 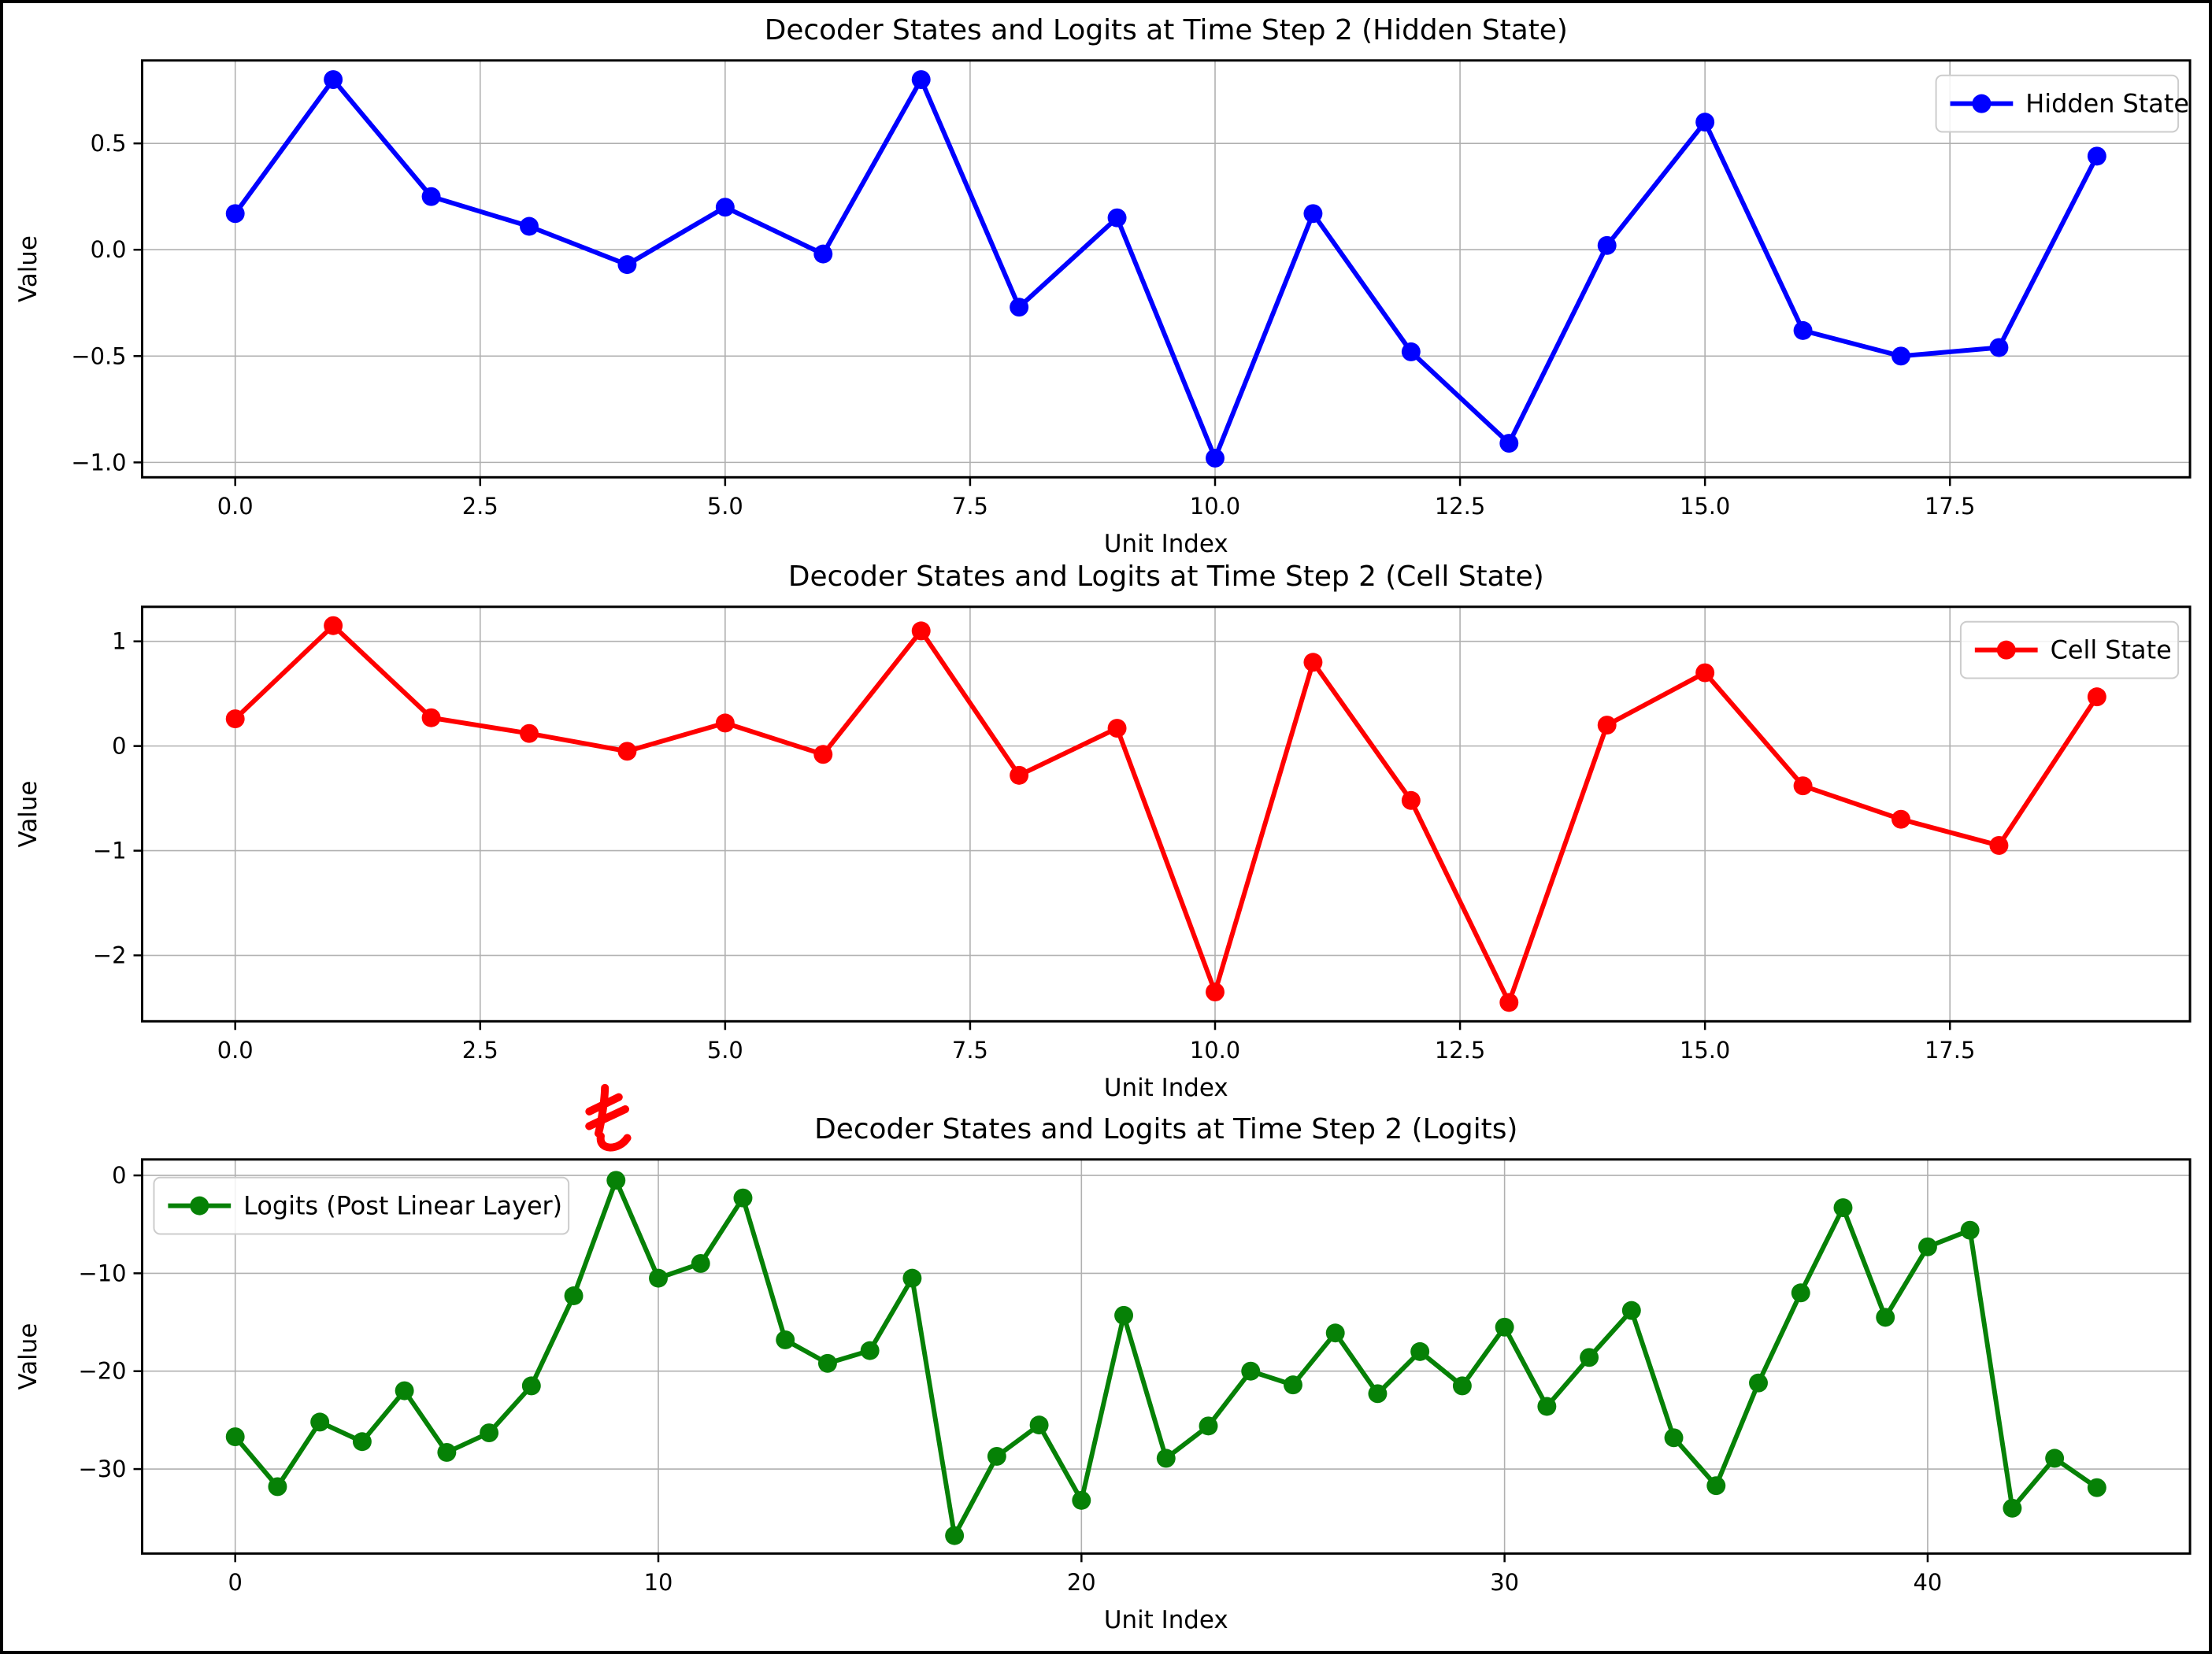 I want to click on y-tick-label: −1, so click(x=110, y=851).